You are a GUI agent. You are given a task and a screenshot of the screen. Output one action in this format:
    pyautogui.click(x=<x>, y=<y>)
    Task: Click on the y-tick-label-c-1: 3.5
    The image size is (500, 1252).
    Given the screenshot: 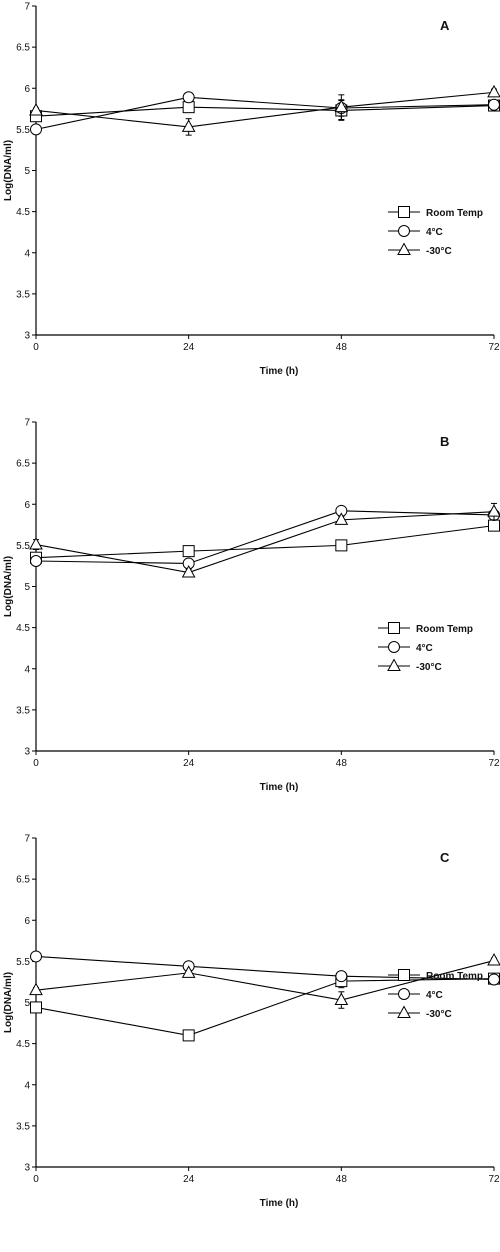 What is the action you would take?
    pyautogui.click(x=23, y=1126)
    